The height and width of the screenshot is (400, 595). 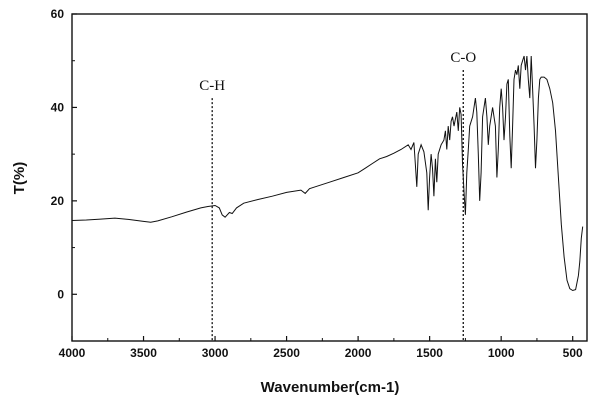 What do you see at coordinates (501, 353) in the screenshot?
I see `x-tick-label: 1000` at bounding box center [501, 353].